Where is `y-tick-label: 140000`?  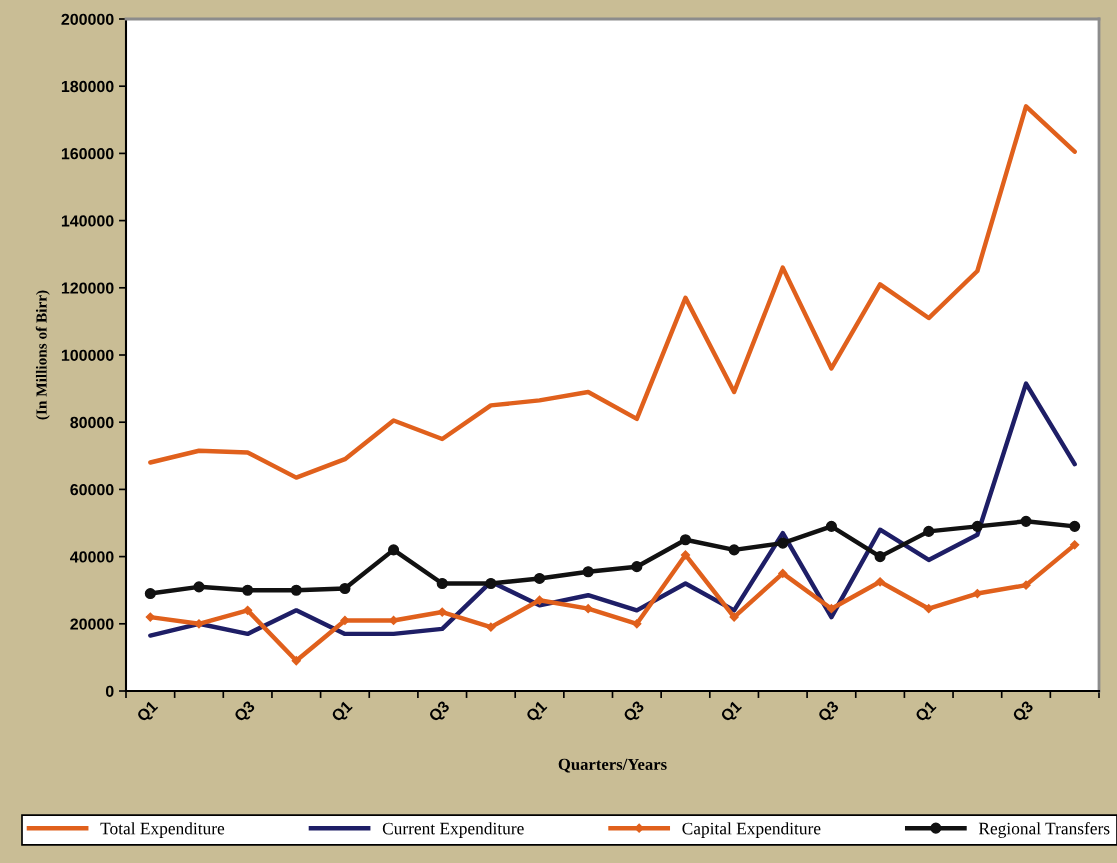
y-tick-label: 140000 is located at coordinates (87, 221).